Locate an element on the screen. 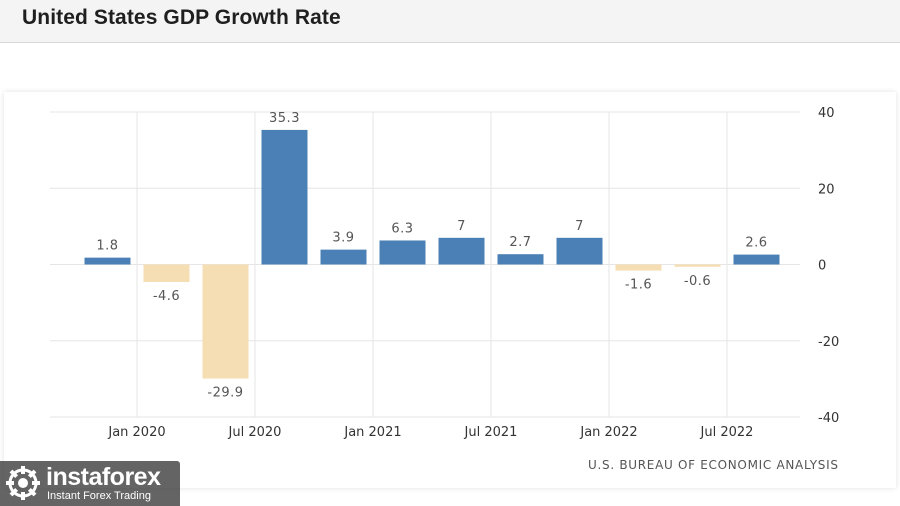 This screenshot has height=506, width=900. data-label: -29.9 is located at coordinates (225, 392).